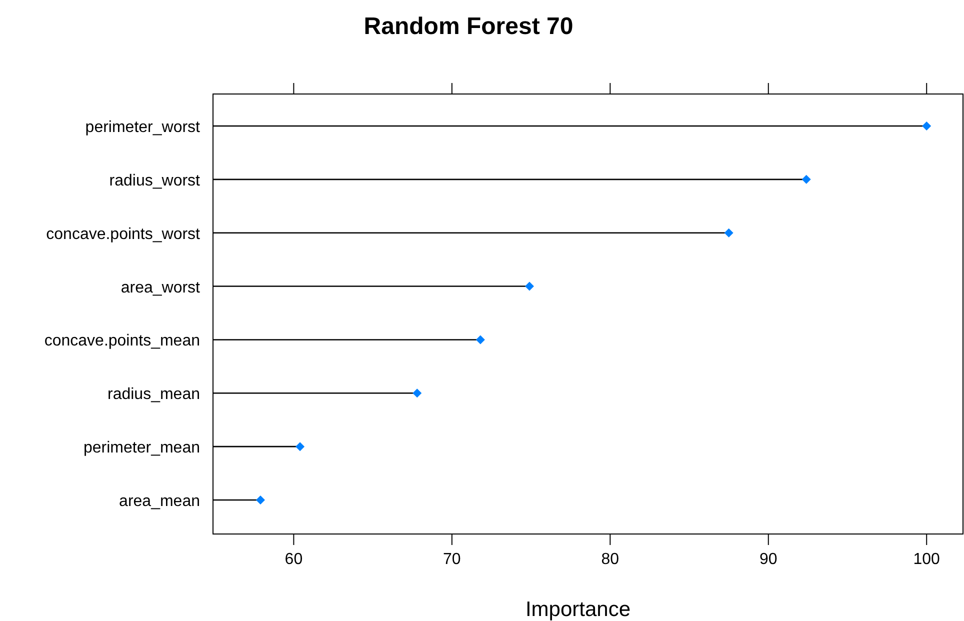 The width and height of the screenshot is (964, 621). Describe the element at coordinates (154, 395) in the screenshot. I see `y-tick-label: radius_mean` at that location.